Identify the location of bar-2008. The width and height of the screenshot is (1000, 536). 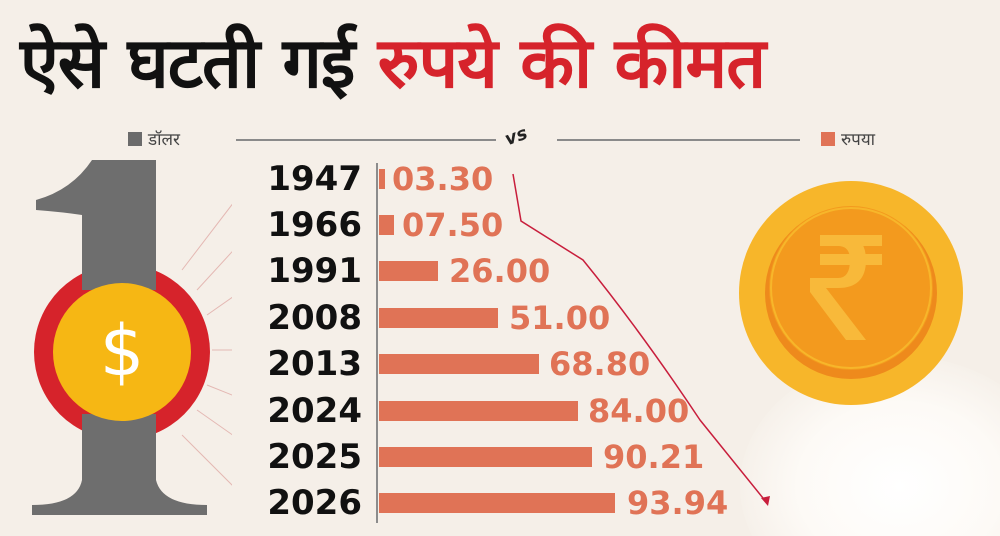
(438, 318).